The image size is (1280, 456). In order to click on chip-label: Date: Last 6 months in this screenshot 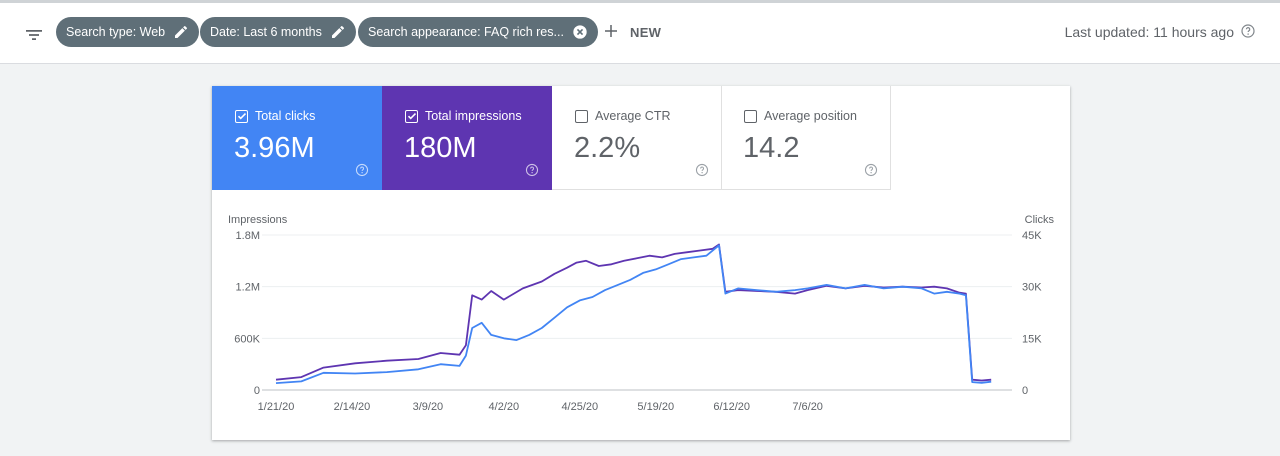, I will do `click(266, 32)`.